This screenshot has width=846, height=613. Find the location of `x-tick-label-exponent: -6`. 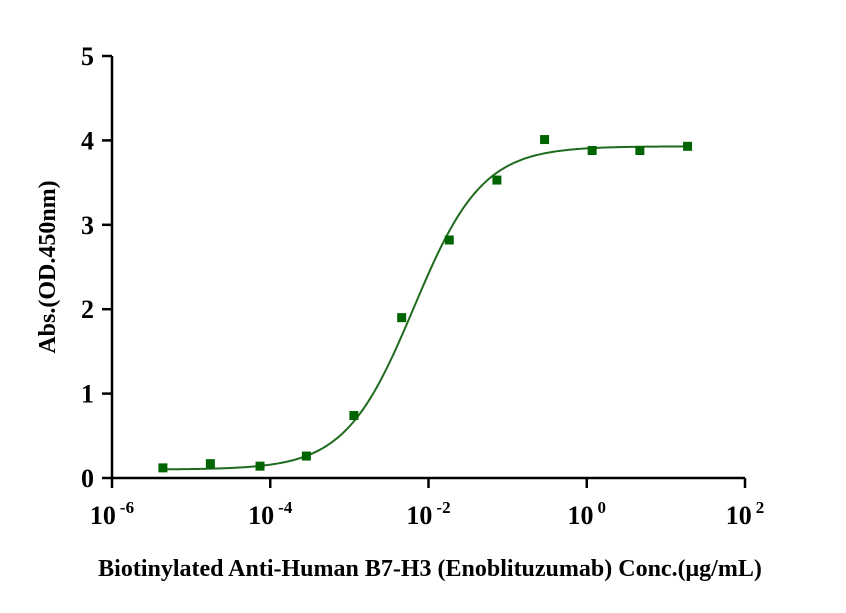

x-tick-label-exponent: -6 is located at coordinates (127, 507).